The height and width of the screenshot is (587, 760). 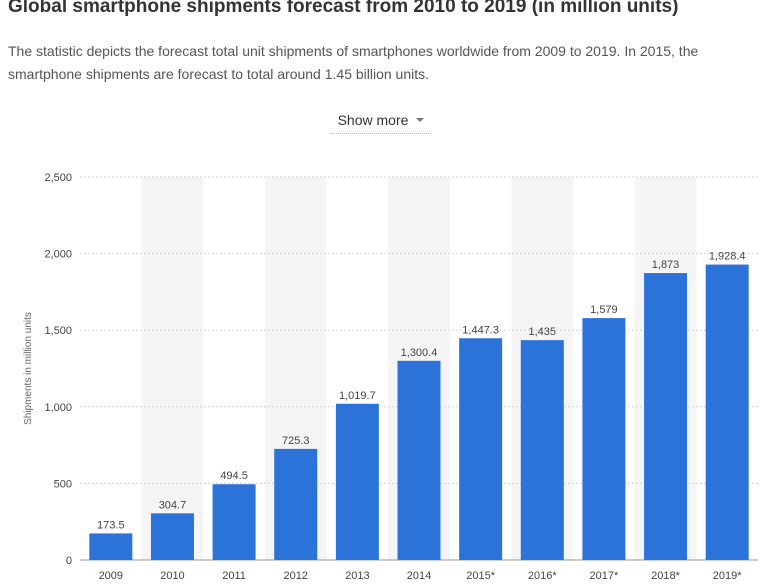 I want to click on y-axis-label: Shipments in million units, so click(x=28, y=368).